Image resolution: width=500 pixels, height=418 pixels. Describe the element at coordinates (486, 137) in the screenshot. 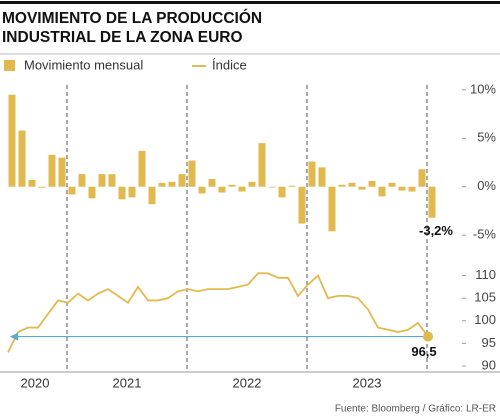

I see `y-tick-label: 5%` at that location.